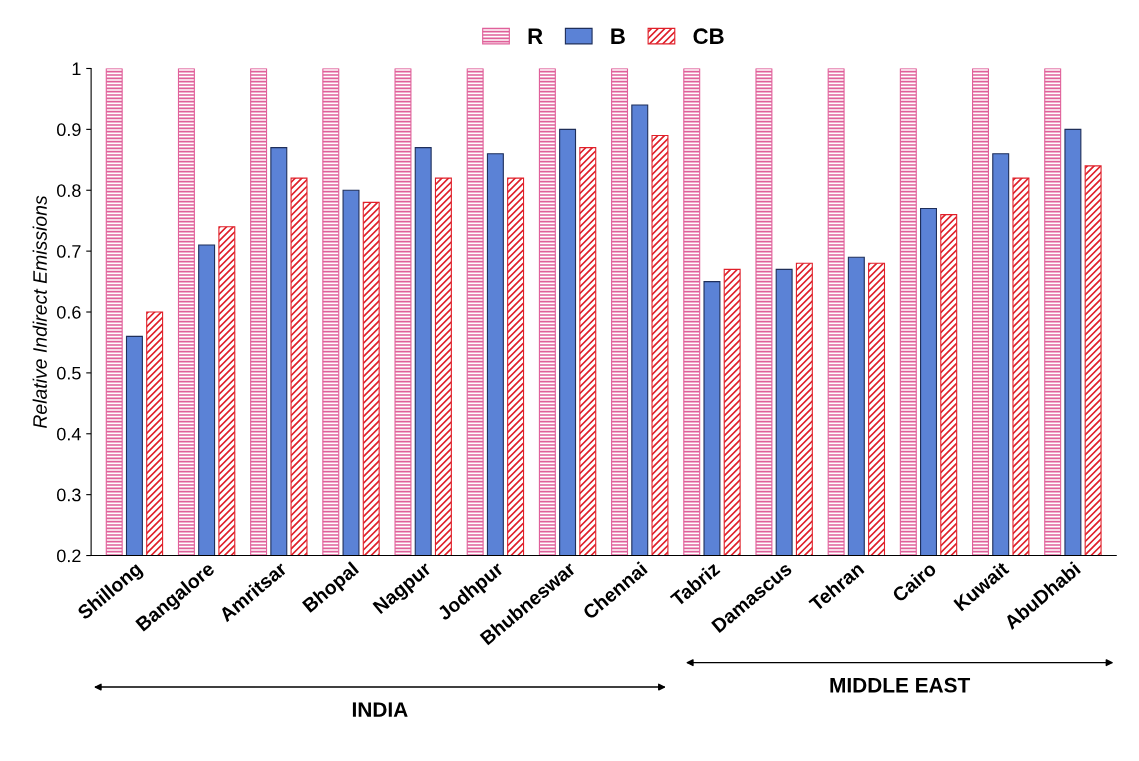  What do you see at coordinates (69, 495) in the screenshot?
I see `y-tick-label: 0.3` at bounding box center [69, 495].